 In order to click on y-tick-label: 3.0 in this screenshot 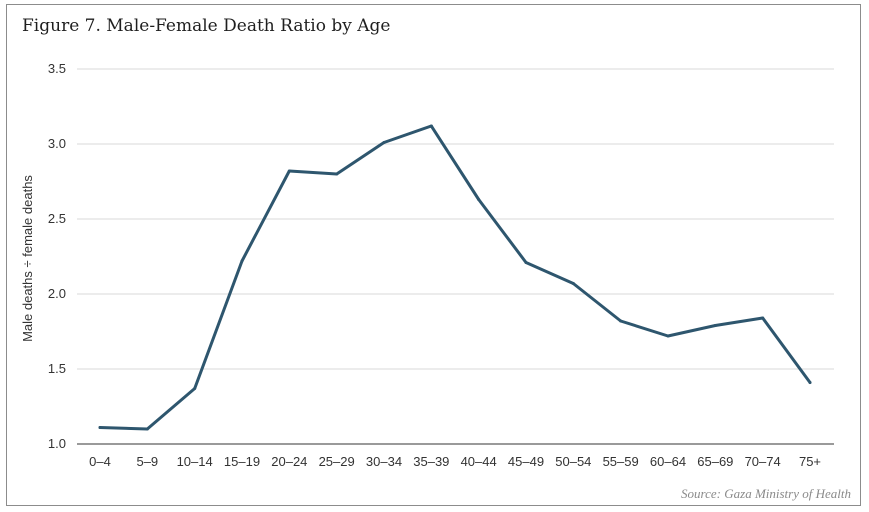, I will do `click(57, 143)`.